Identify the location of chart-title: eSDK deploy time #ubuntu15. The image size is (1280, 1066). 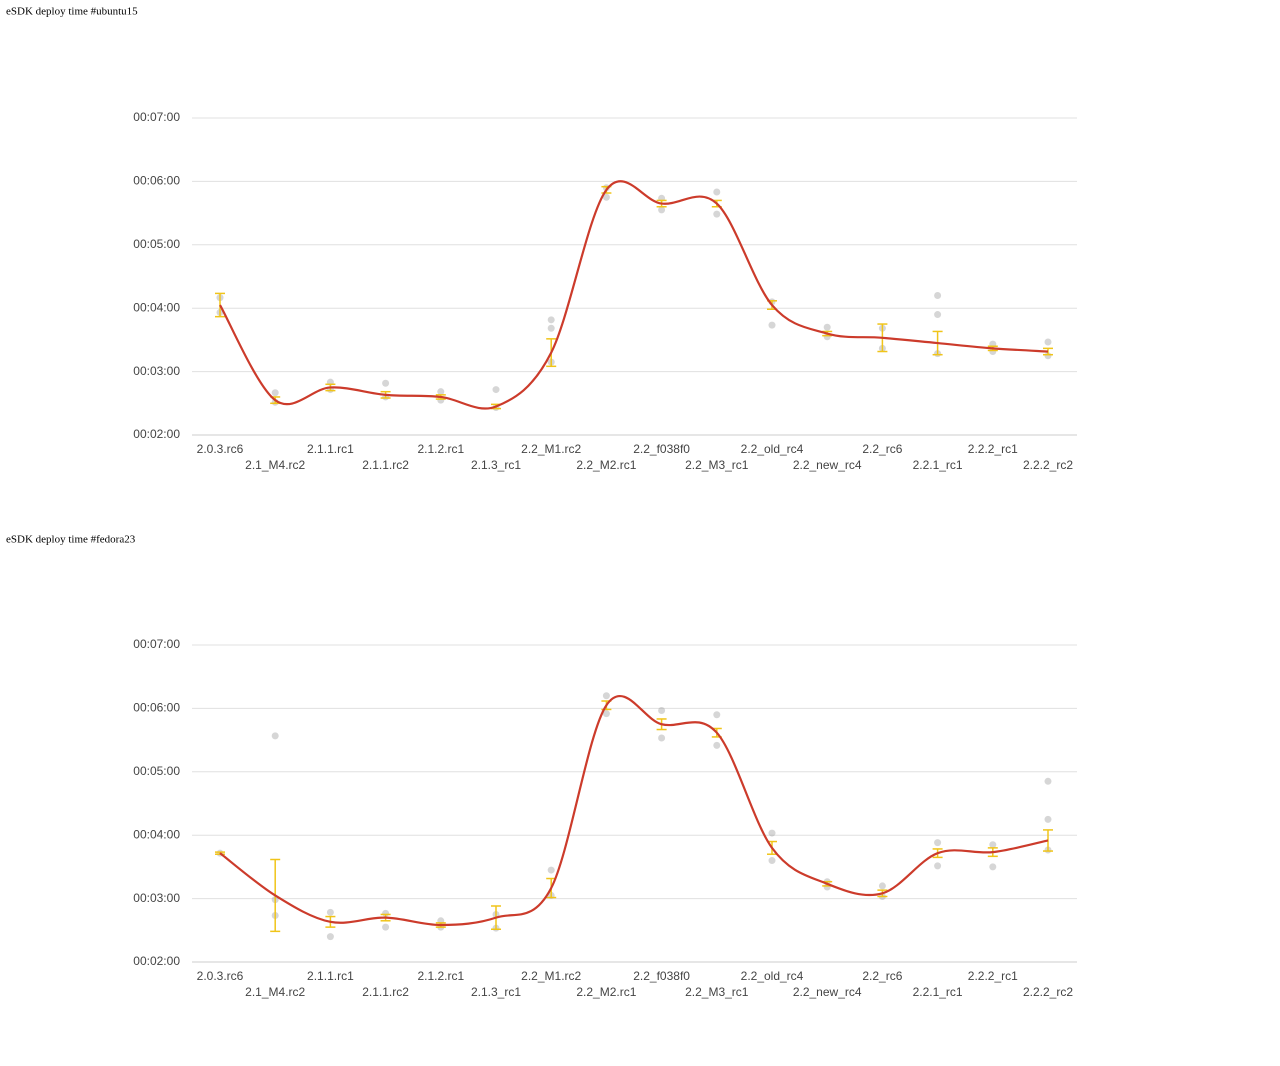
(72, 12).